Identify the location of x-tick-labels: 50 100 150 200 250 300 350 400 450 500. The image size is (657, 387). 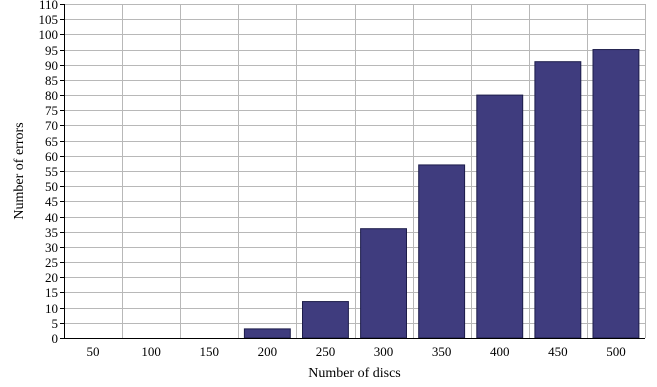
(356, 351).